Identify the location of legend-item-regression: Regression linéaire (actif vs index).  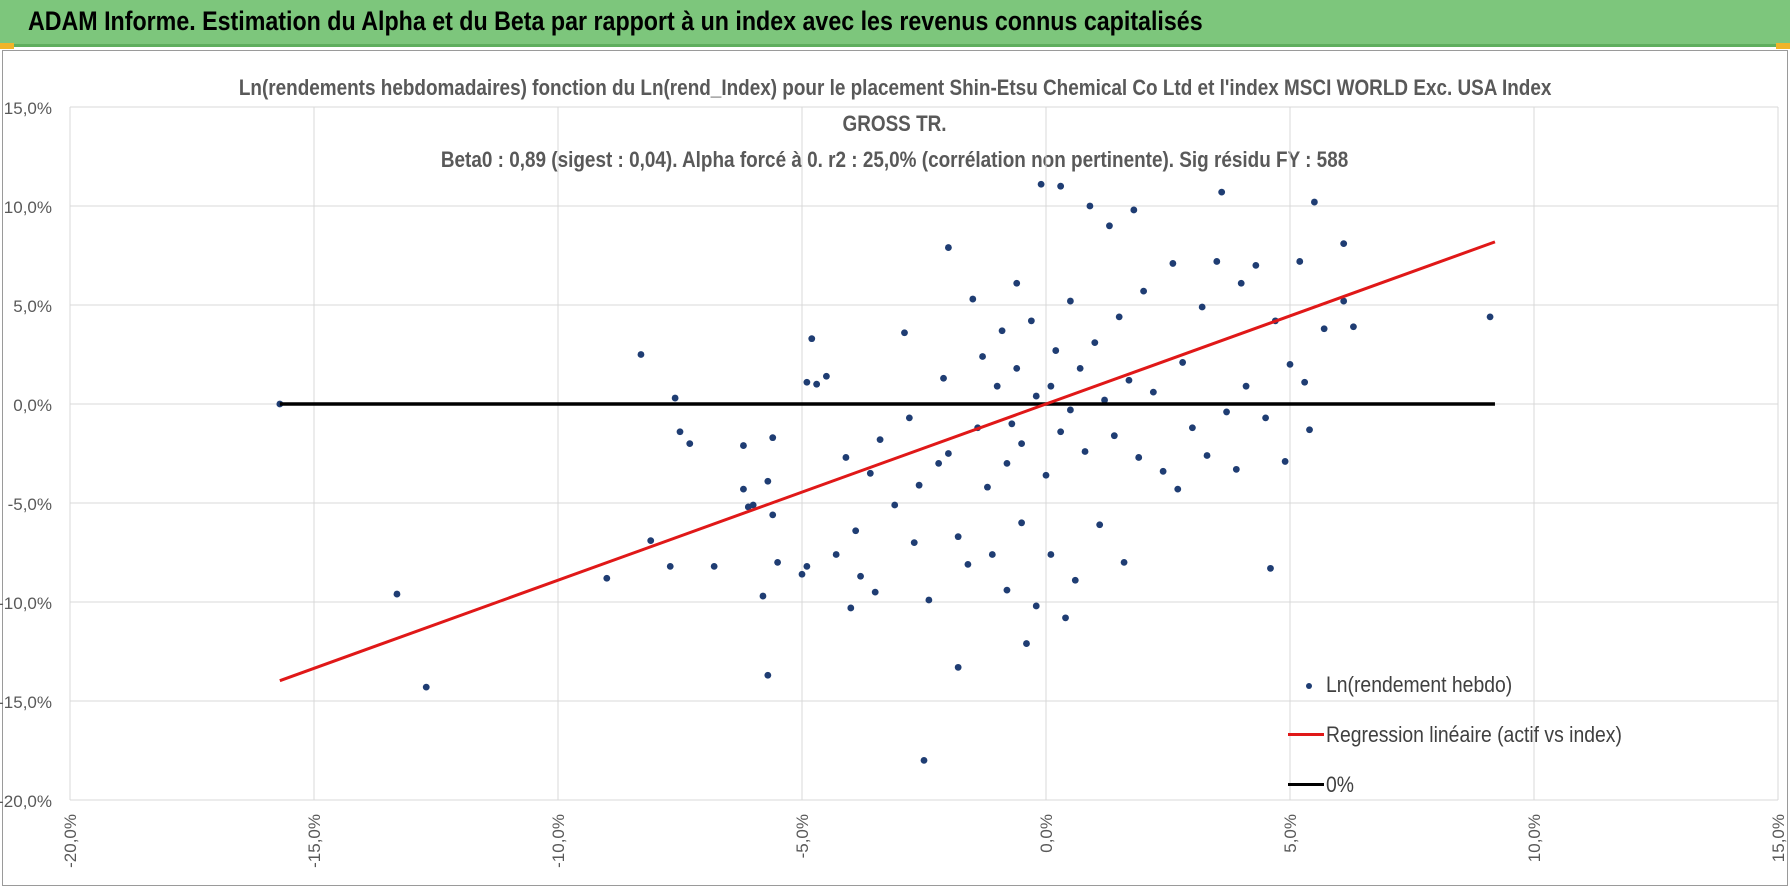
(1475, 735).